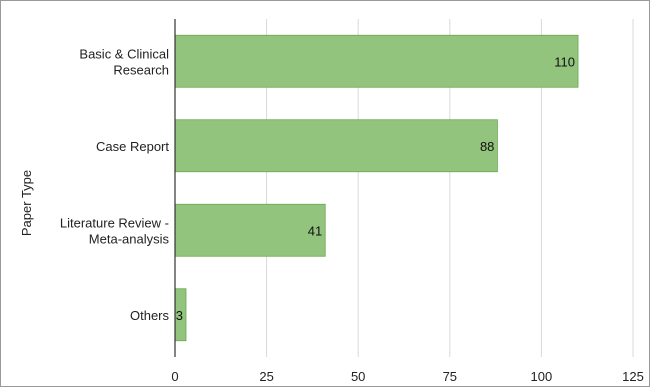 Image resolution: width=650 pixels, height=387 pixels. I want to click on data-label: 110, so click(564, 61).